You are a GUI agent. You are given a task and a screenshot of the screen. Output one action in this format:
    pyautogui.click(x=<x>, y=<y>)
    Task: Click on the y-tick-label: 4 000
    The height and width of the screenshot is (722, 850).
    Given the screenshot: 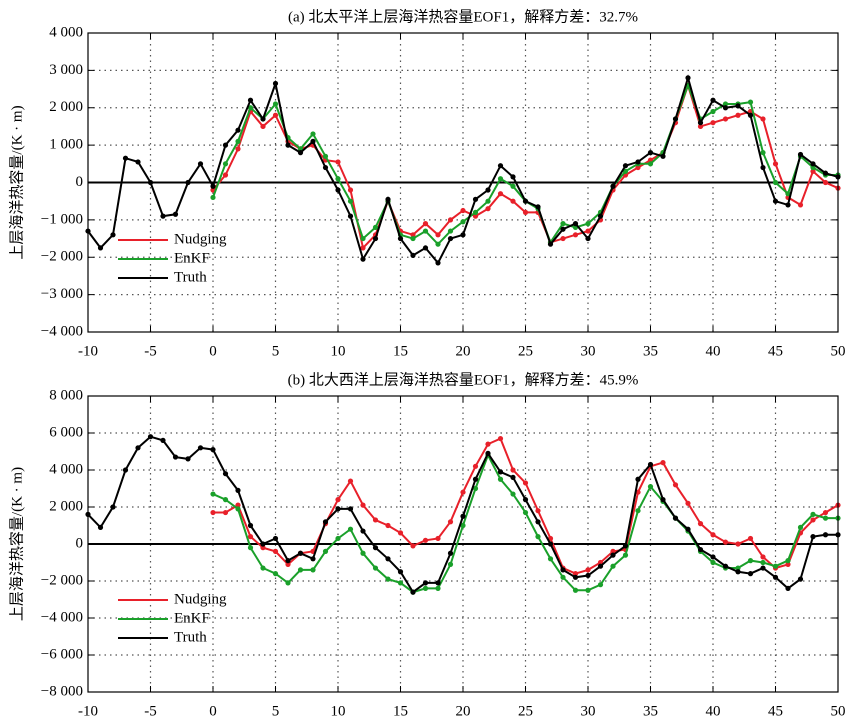 What is the action you would take?
    pyautogui.click(x=66, y=32)
    